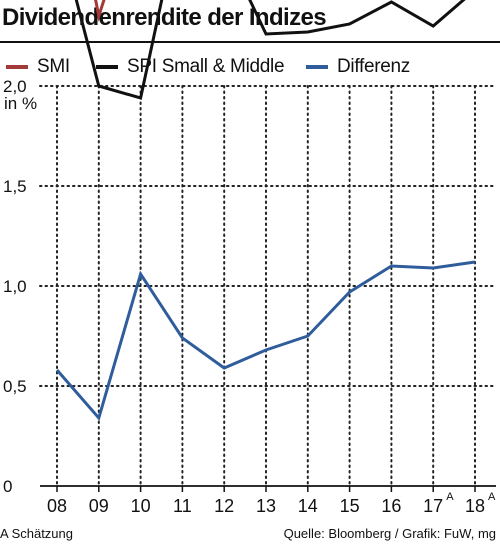 This screenshot has height=545, width=500. What do you see at coordinates (475, 506) in the screenshot?
I see `x-tick-label: 18` at bounding box center [475, 506].